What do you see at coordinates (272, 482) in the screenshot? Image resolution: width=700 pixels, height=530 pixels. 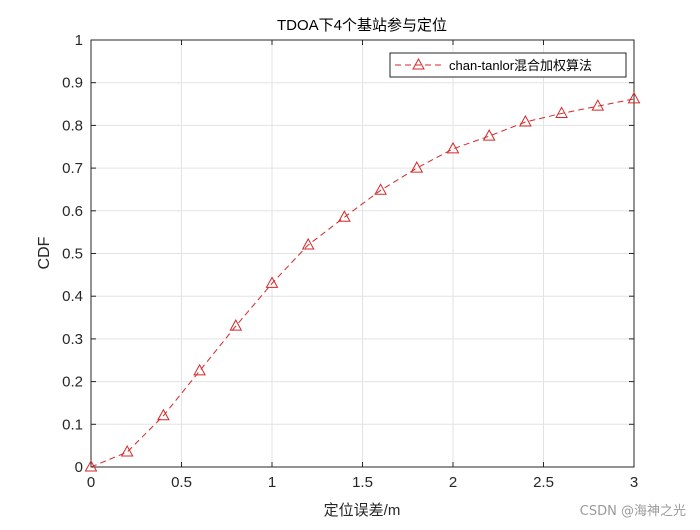 I see `x-tick-label: 1` at bounding box center [272, 482].